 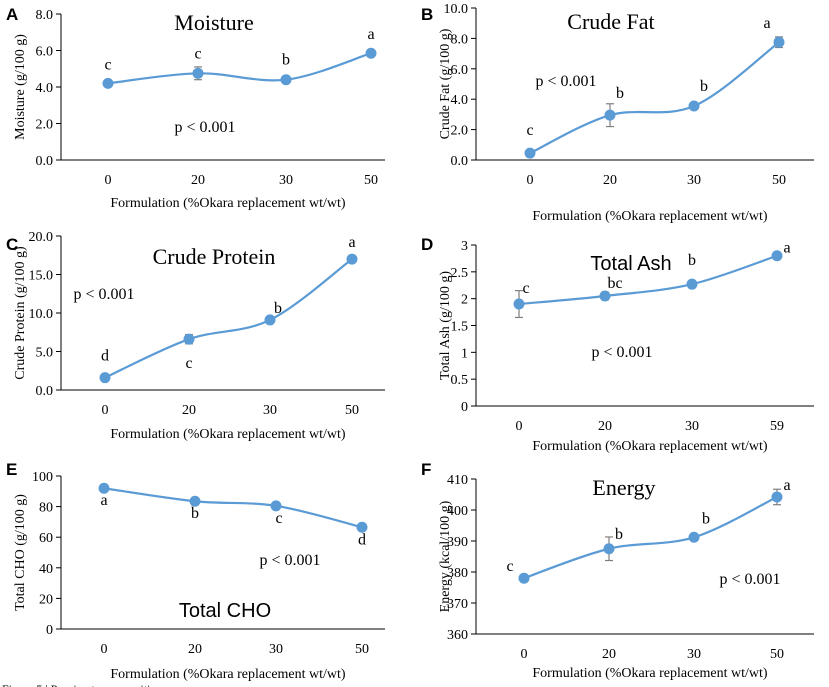 What do you see at coordinates (11, 469) in the screenshot?
I see `panel-letter: E` at bounding box center [11, 469].